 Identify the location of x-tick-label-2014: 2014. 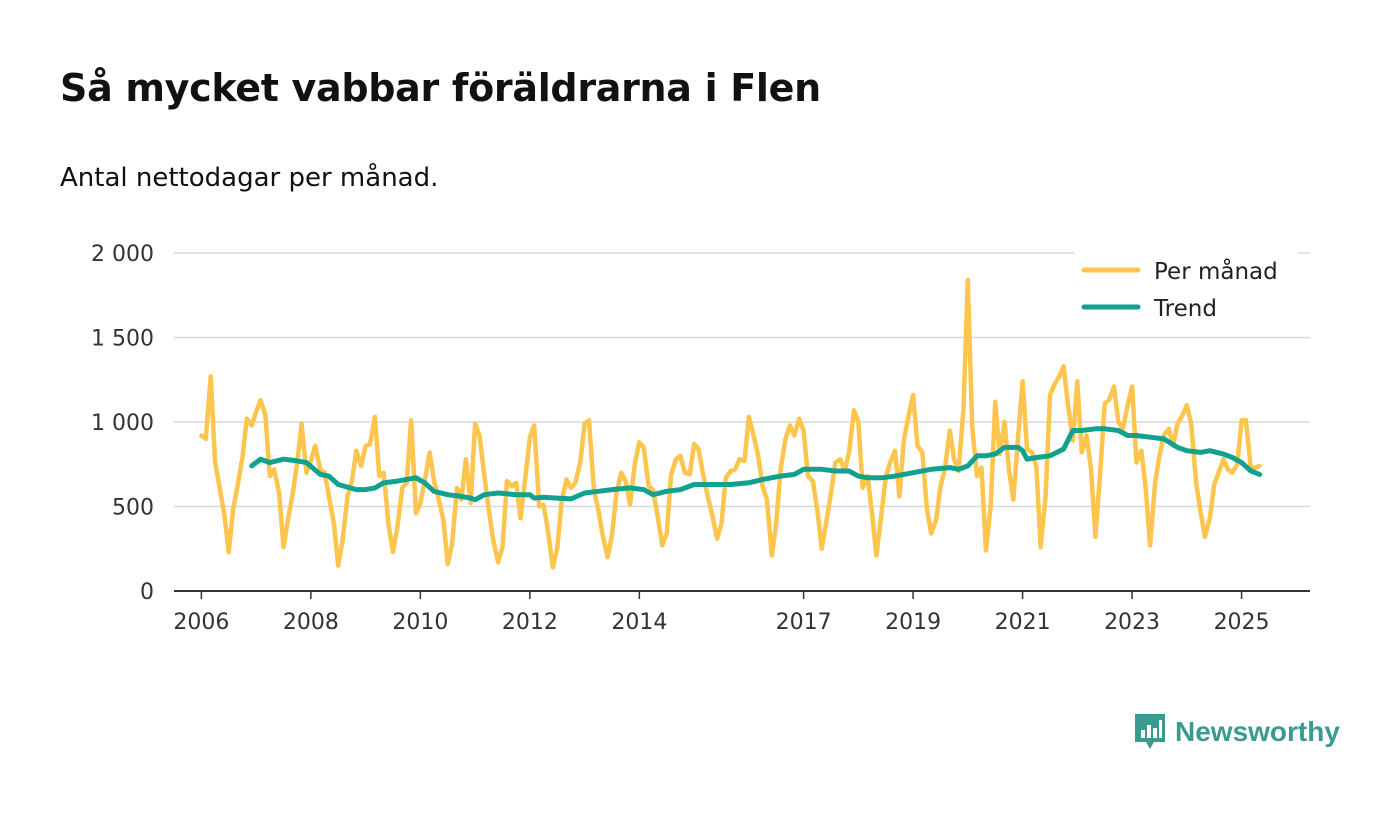
(639, 622).